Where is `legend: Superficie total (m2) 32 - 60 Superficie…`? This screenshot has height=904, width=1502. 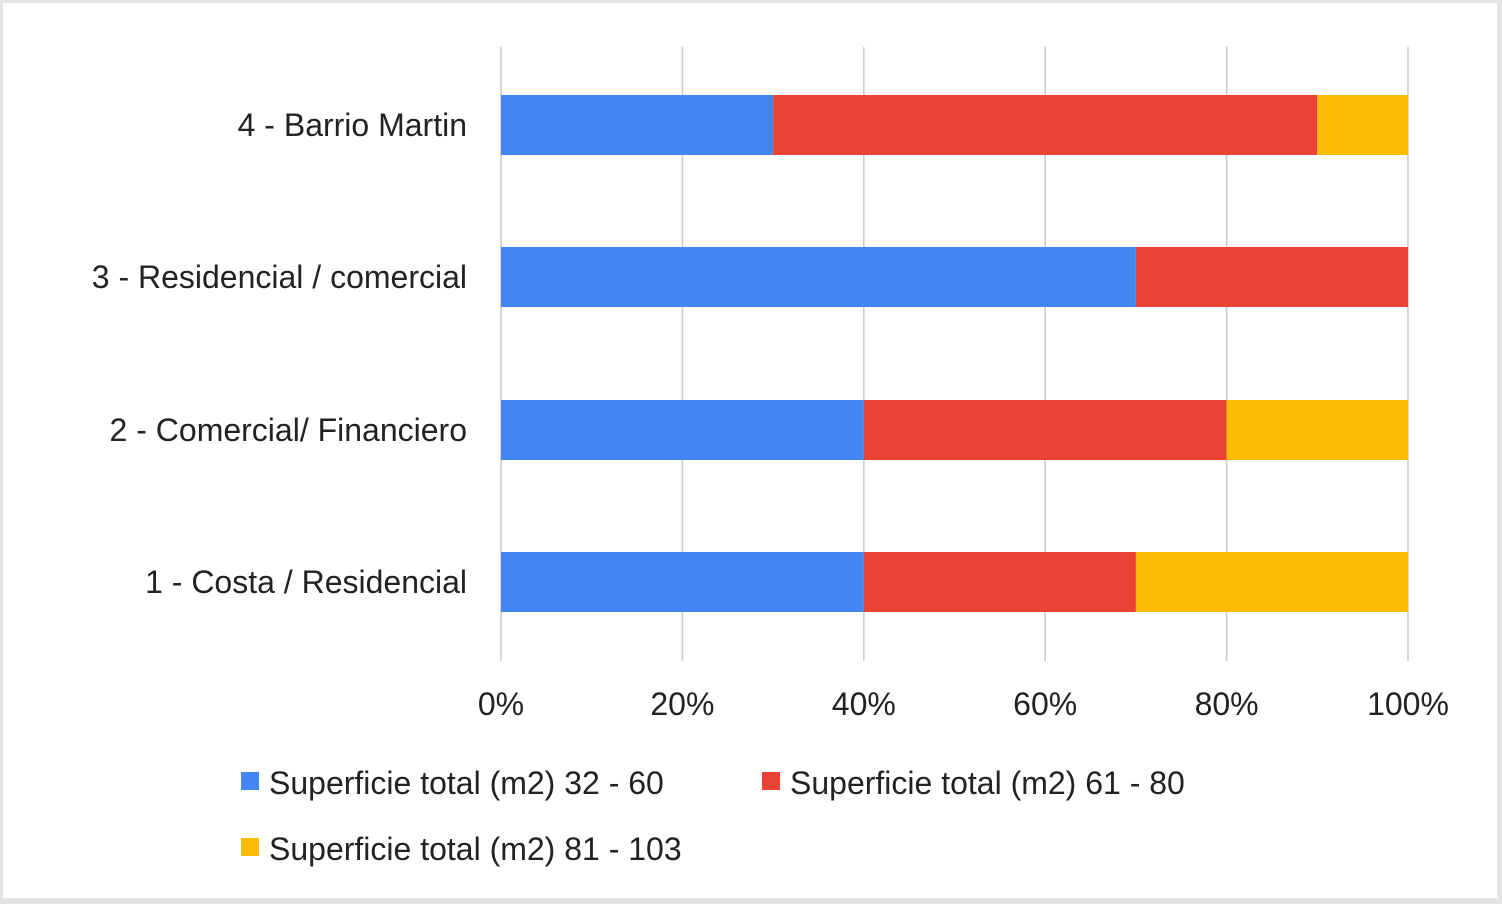 legend: Superficie total (m2) 32 - 60 Superficie… is located at coordinates (713, 816).